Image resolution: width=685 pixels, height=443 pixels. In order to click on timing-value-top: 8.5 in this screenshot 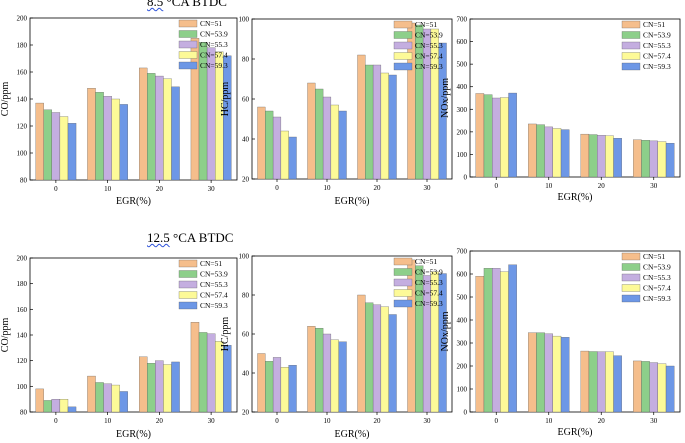, I will do `click(155, 4)`.